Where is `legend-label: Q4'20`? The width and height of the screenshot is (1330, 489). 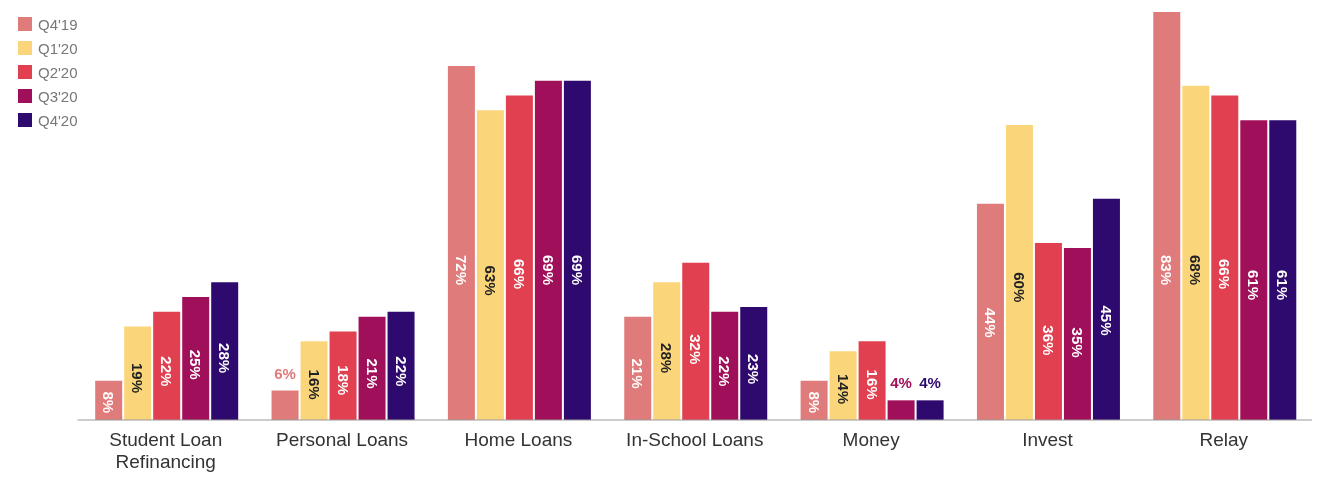 legend-label: Q4'20 is located at coordinates (58, 120).